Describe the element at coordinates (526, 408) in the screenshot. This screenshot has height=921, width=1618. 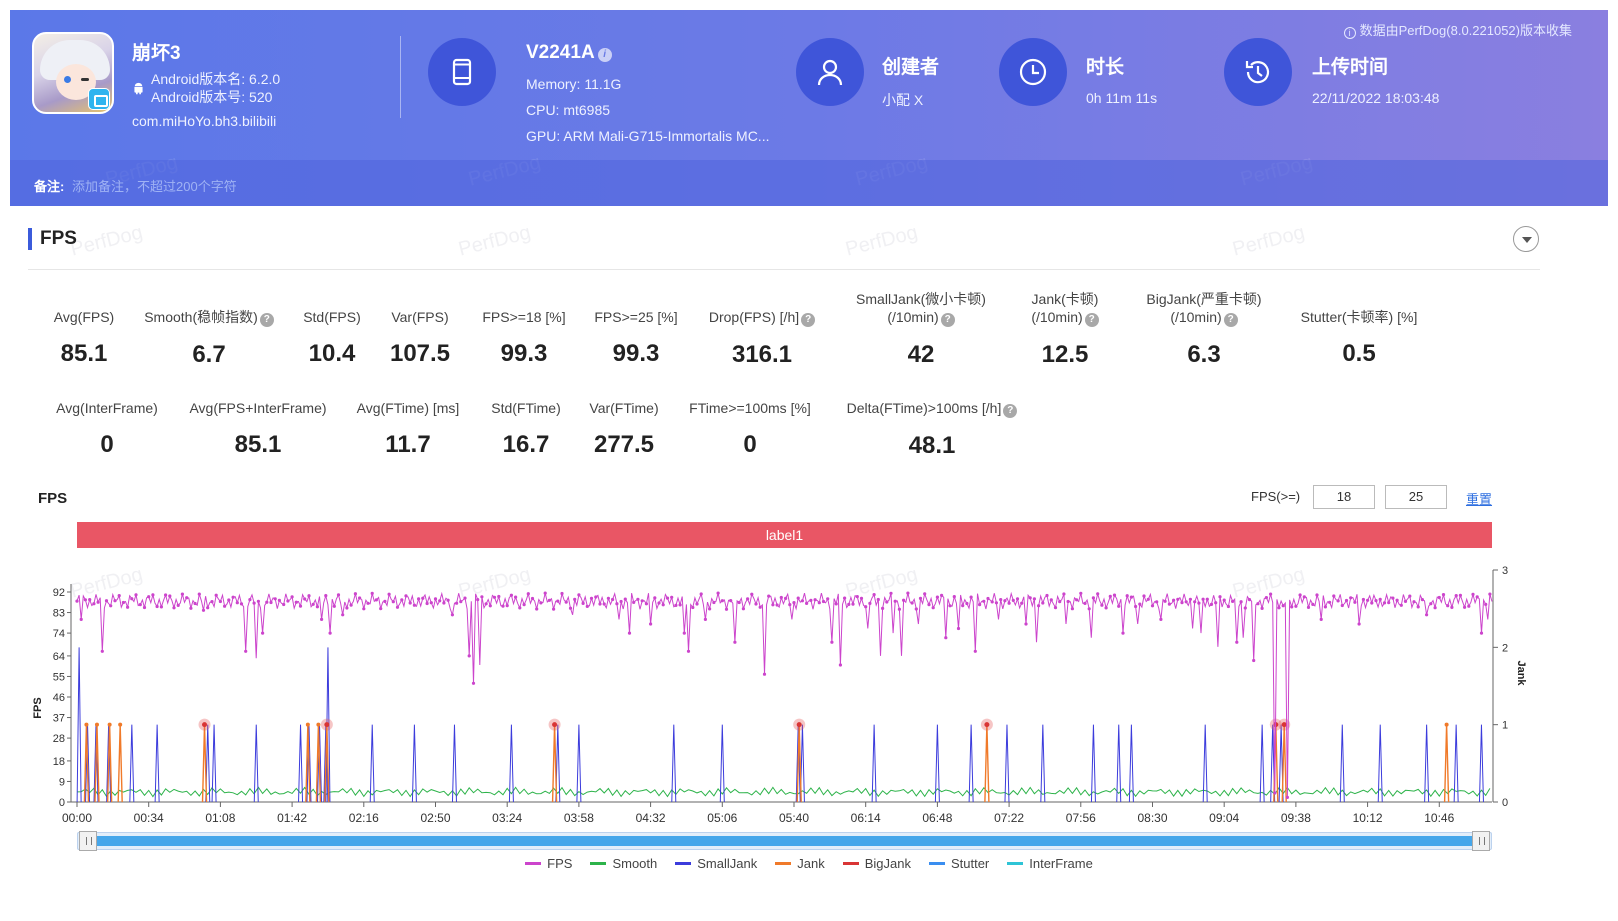
I see `stat-label: Std(FTime)` at that location.